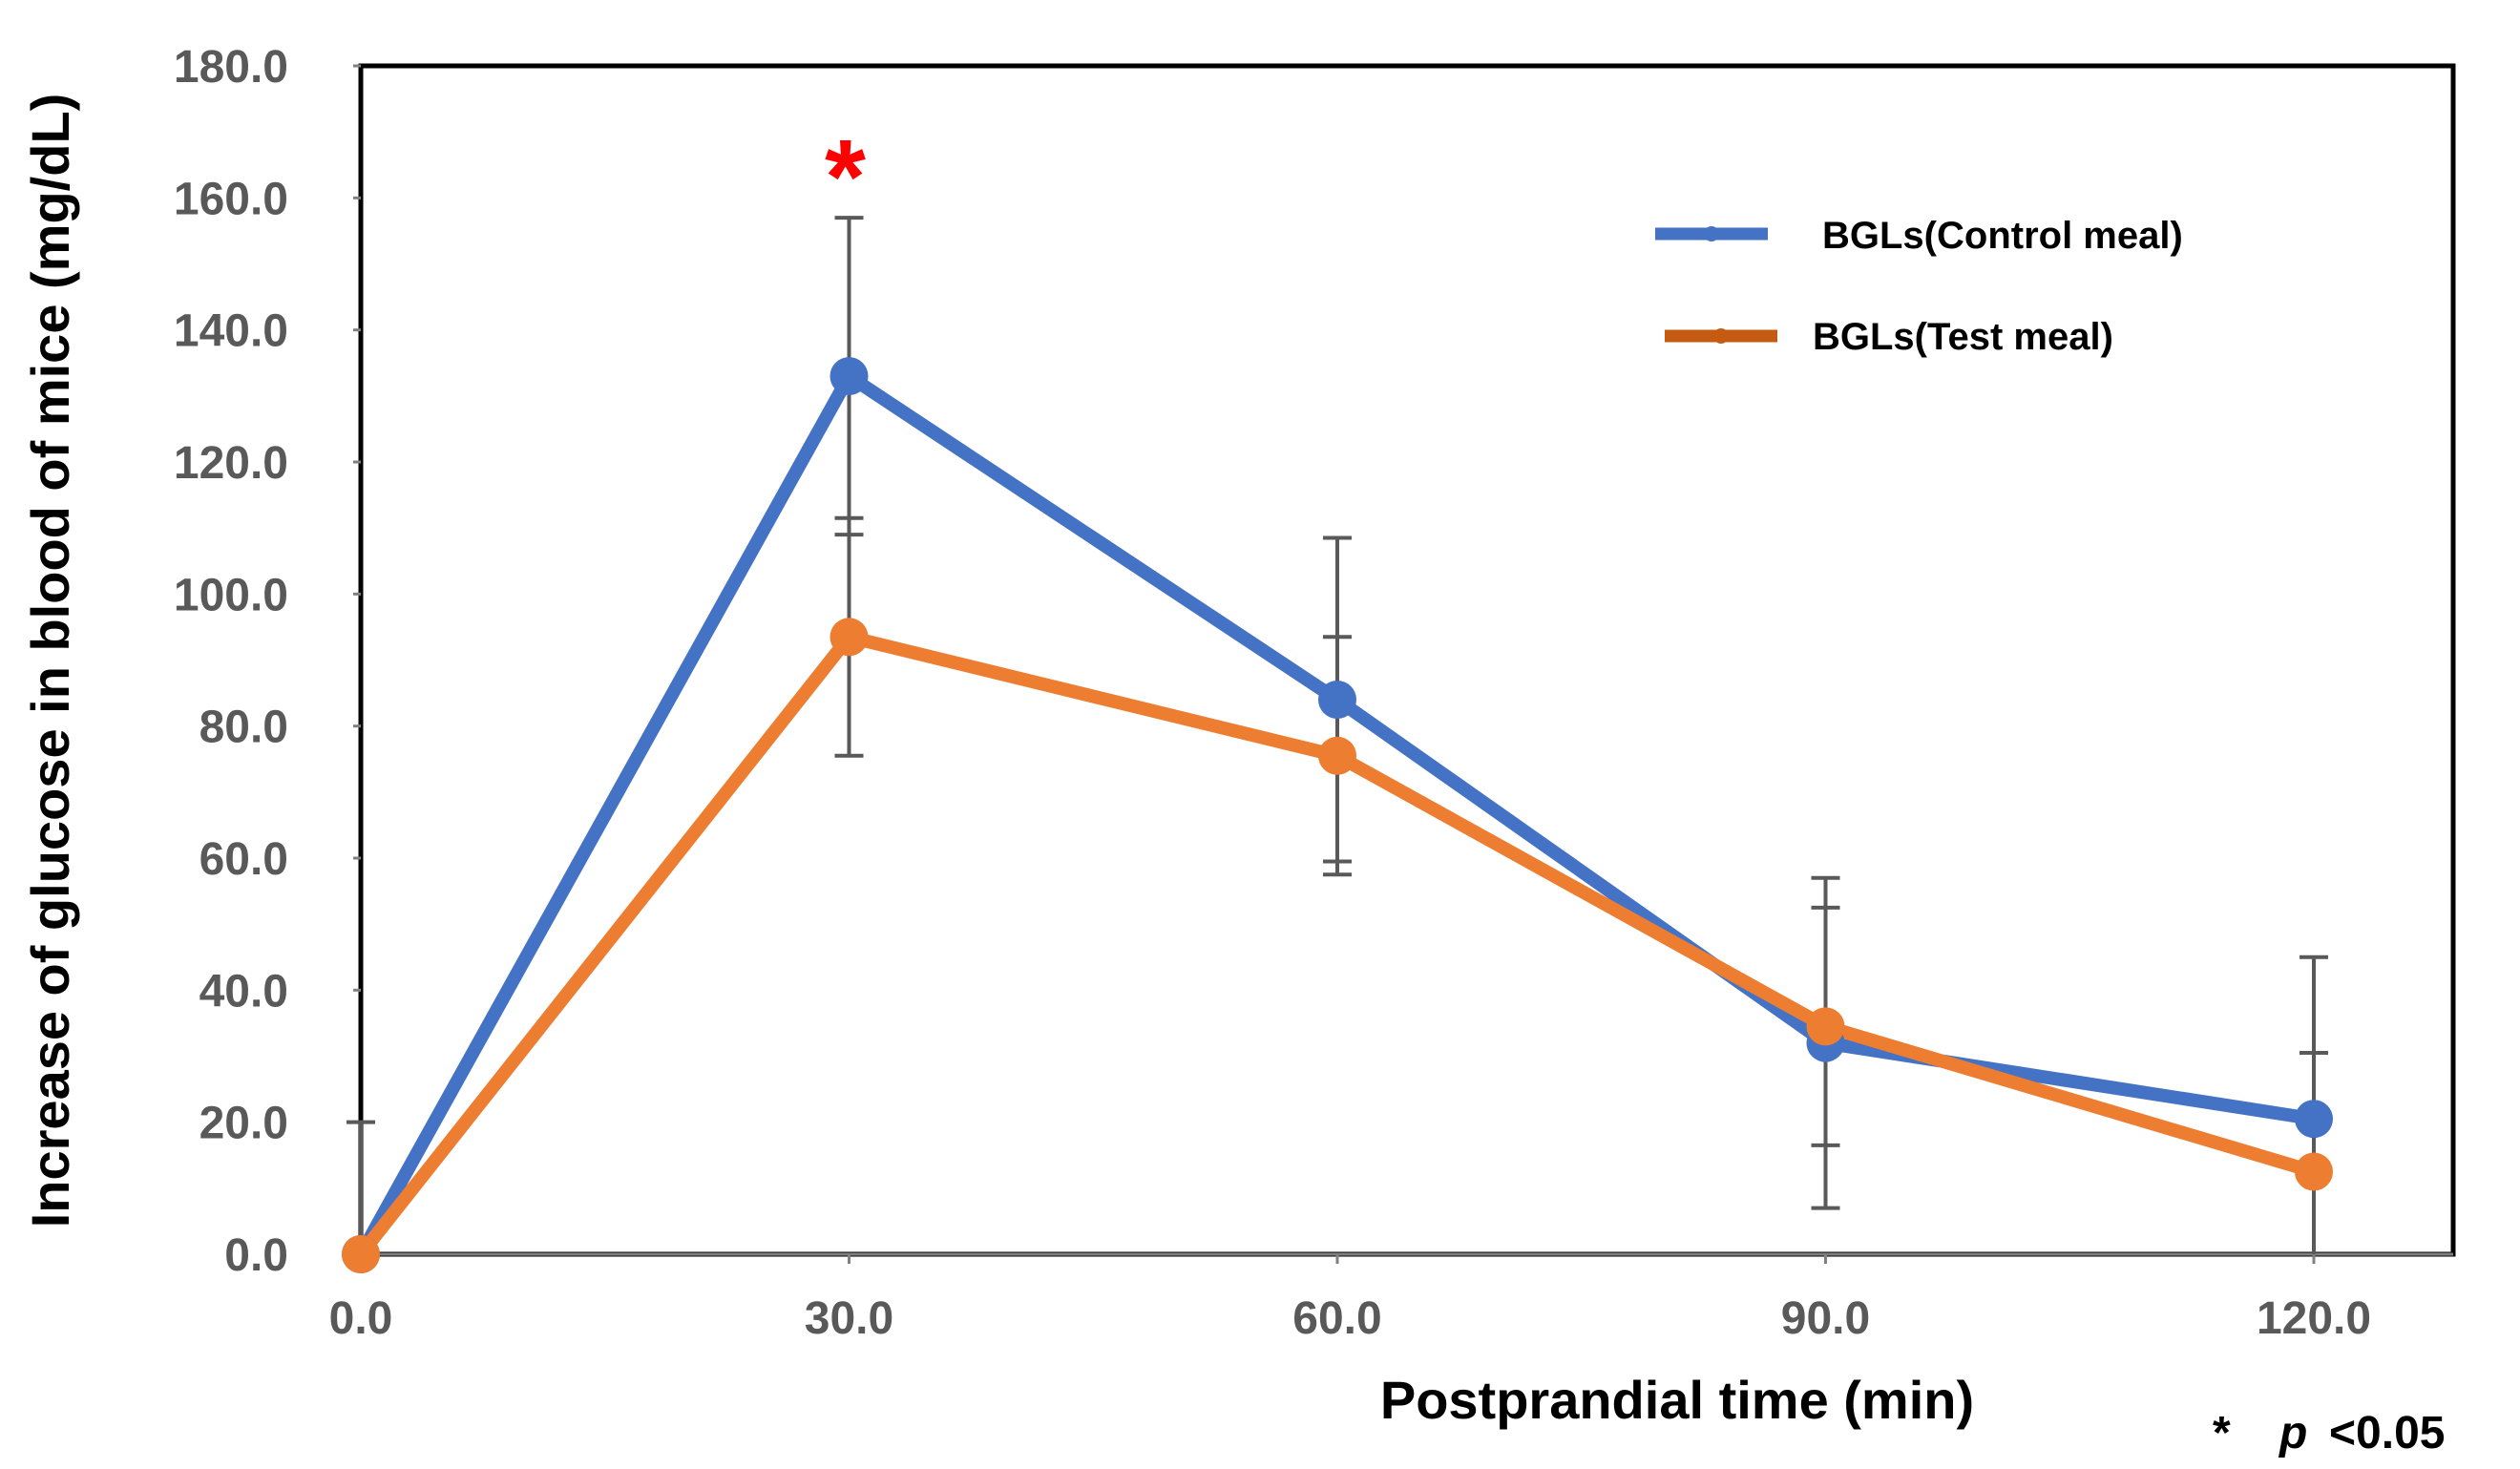 The height and width of the screenshot is (1469, 2520). I want to click on y-tick-label: 160.0, so click(231, 199).